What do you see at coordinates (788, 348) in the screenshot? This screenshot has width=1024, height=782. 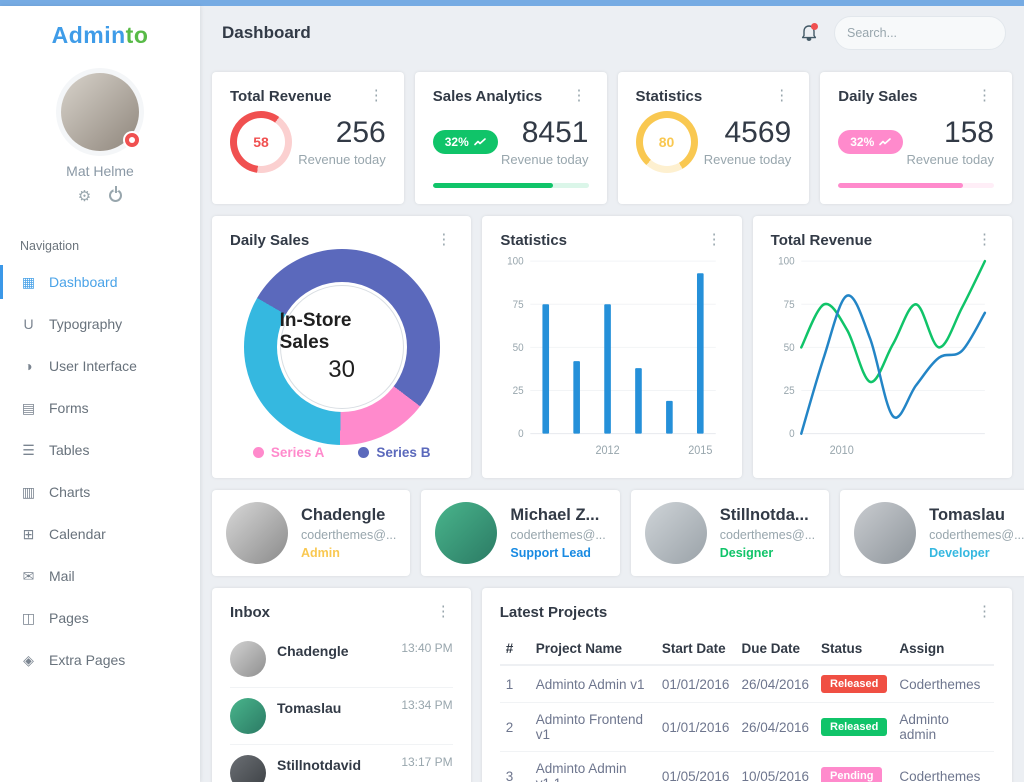 I see `svg-text: 50` at bounding box center [788, 348].